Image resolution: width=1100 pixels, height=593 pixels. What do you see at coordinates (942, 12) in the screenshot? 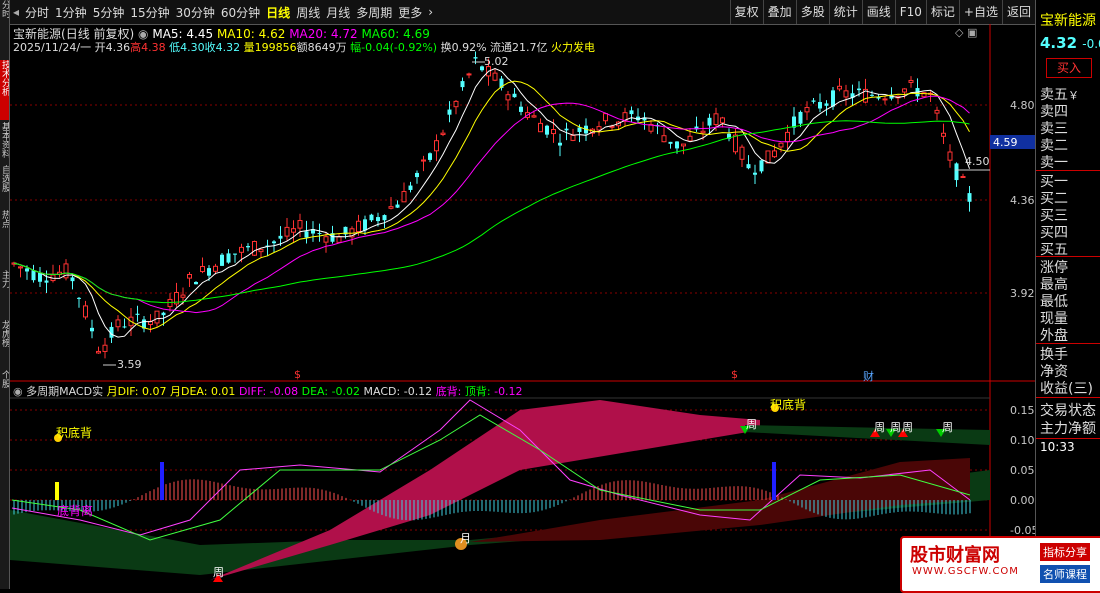
I see `mark-button: 标记` at bounding box center [942, 12].